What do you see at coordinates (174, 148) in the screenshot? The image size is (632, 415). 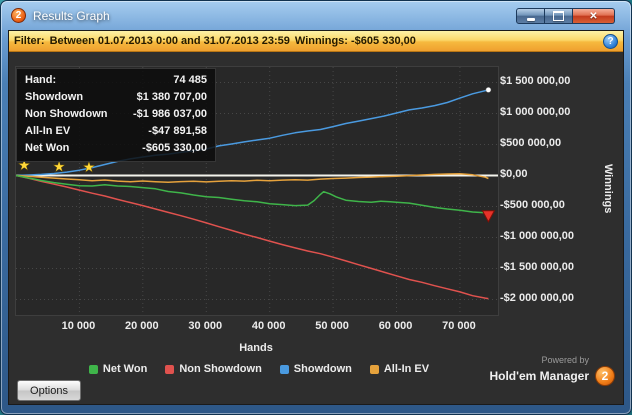 I see `tooltip-value: -$605 330,00` at bounding box center [174, 148].